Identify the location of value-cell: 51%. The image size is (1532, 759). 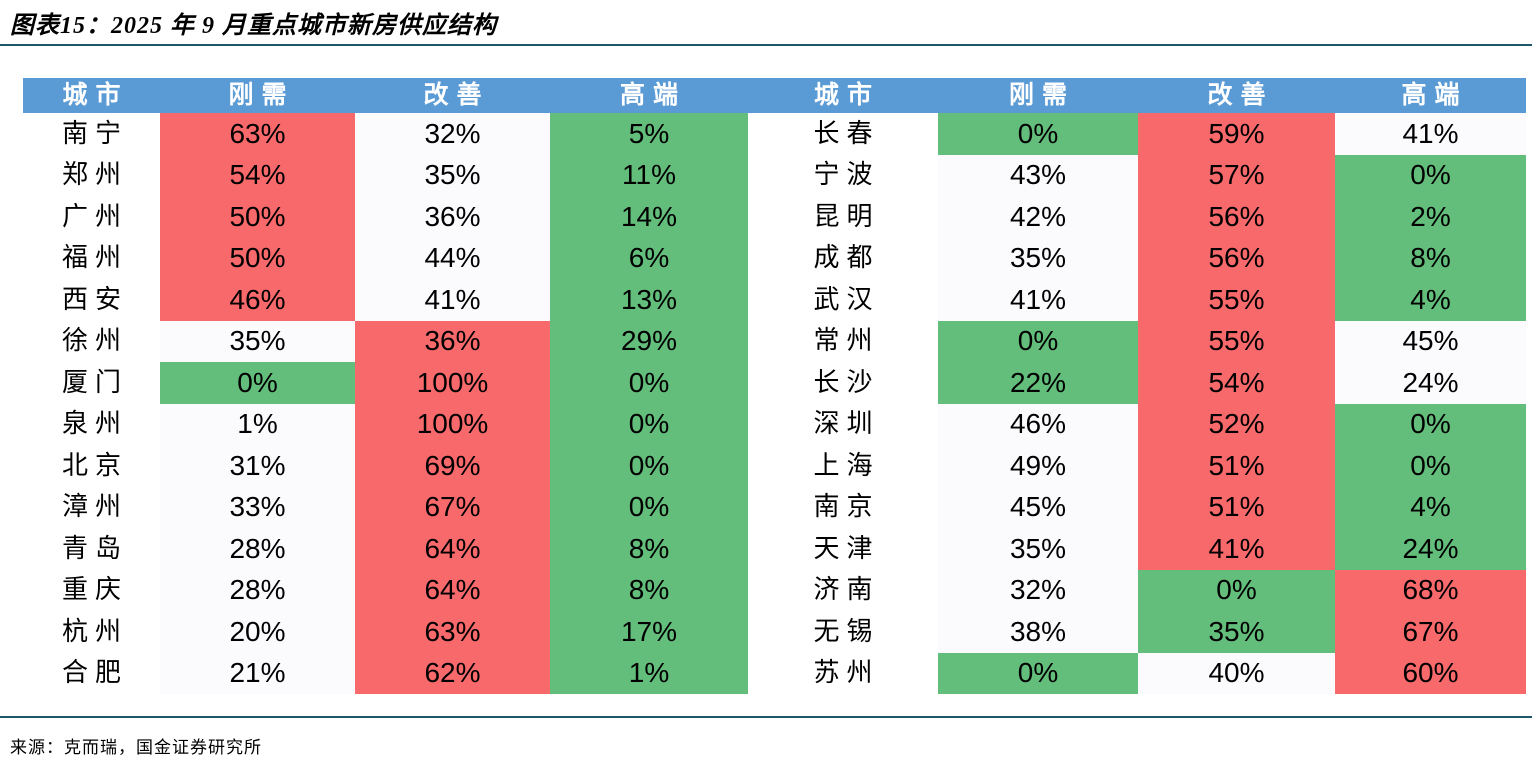
(1236, 466).